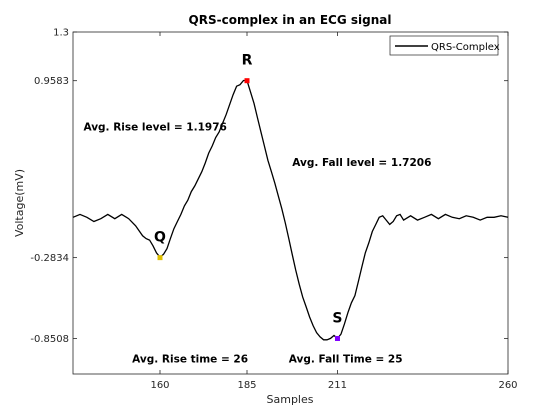  Describe the element at coordinates (246, 385) in the screenshot. I see `x-tick-label: 185` at that location.